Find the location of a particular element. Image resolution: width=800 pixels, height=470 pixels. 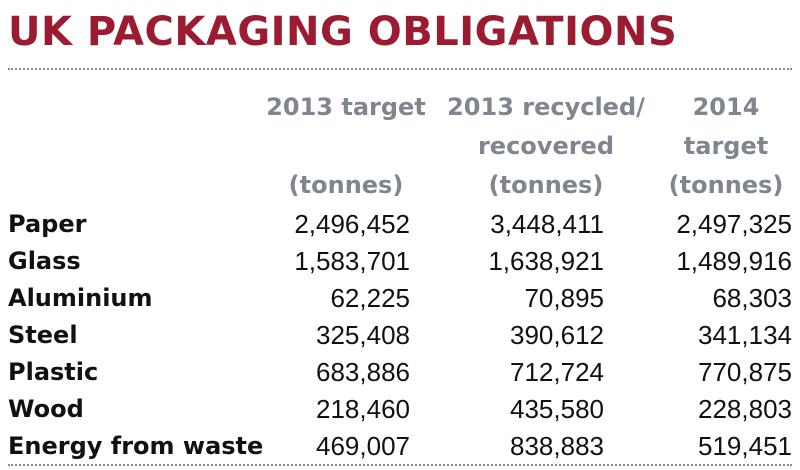

row-label: Glass is located at coordinates (44, 261).